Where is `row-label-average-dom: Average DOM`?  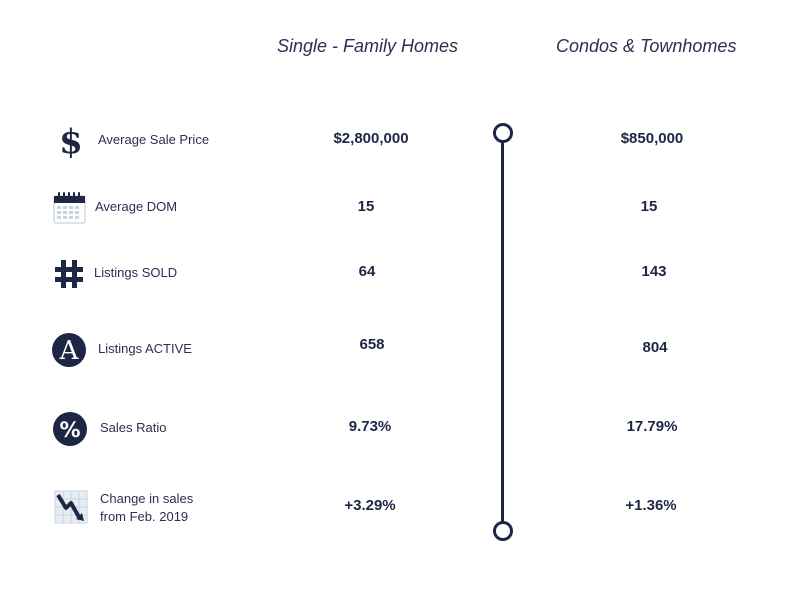
row-label-average-dom: Average DOM is located at coordinates (136, 206).